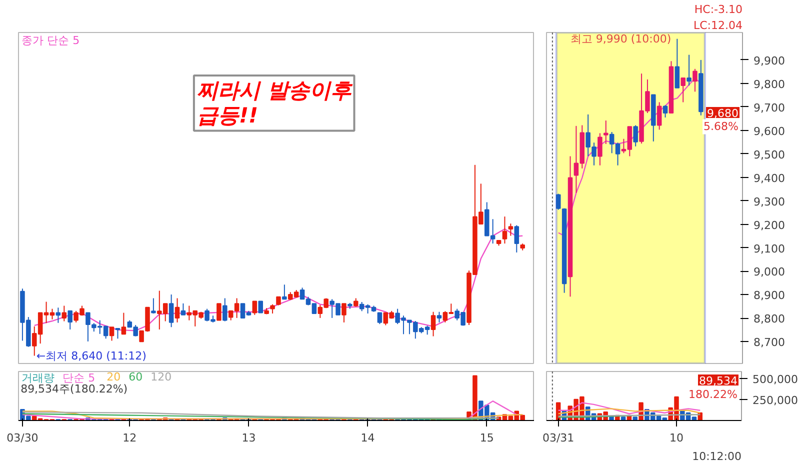 This screenshot has width=800, height=463. Describe the element at coordinates (677, 438) in the screenshot. I see `x-tick-label: 10` at that location.